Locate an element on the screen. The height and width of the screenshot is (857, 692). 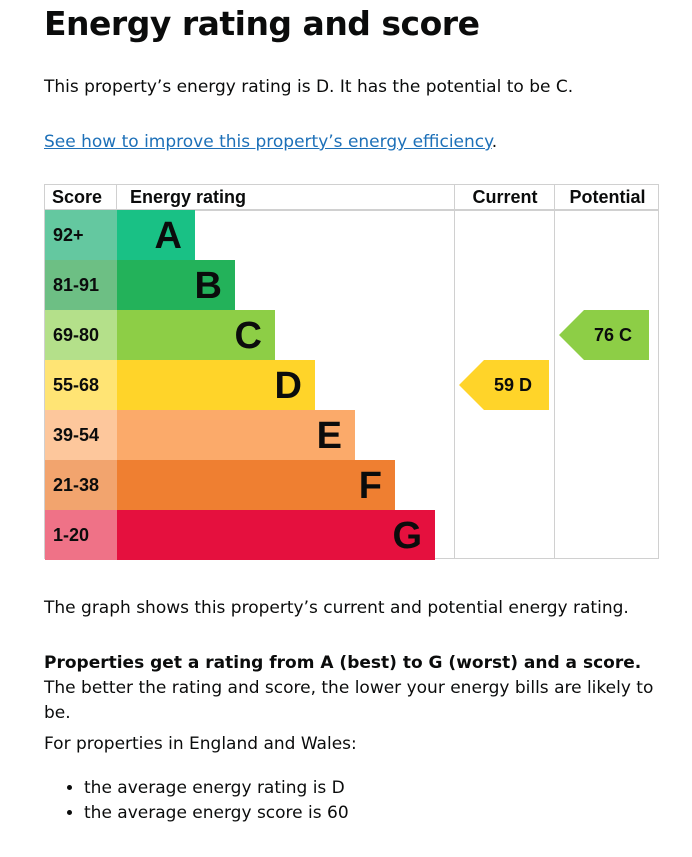
band-score: 39-54 is located at coordinates (81, 435).